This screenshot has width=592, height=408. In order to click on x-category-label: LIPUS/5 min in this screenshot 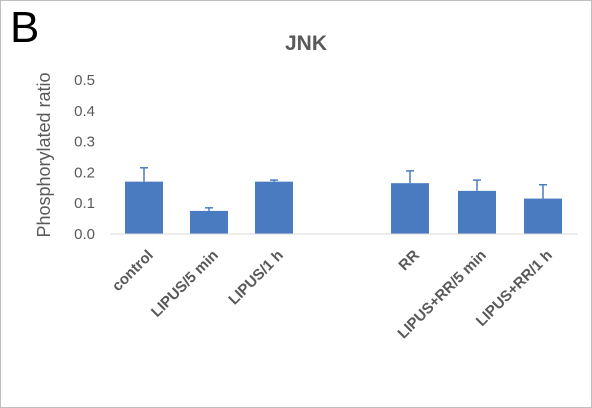, I will do `click(185, 284)`.